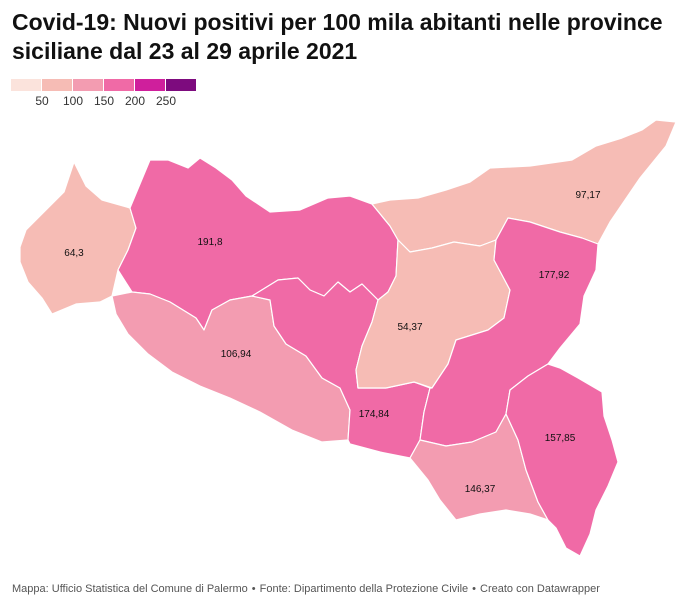 This screenshot has width=700, height=609. What do you see at coordinates (104, 101) in the screenshot?
I see `legend-tick-150: 150` at bounding box center [104, 101].